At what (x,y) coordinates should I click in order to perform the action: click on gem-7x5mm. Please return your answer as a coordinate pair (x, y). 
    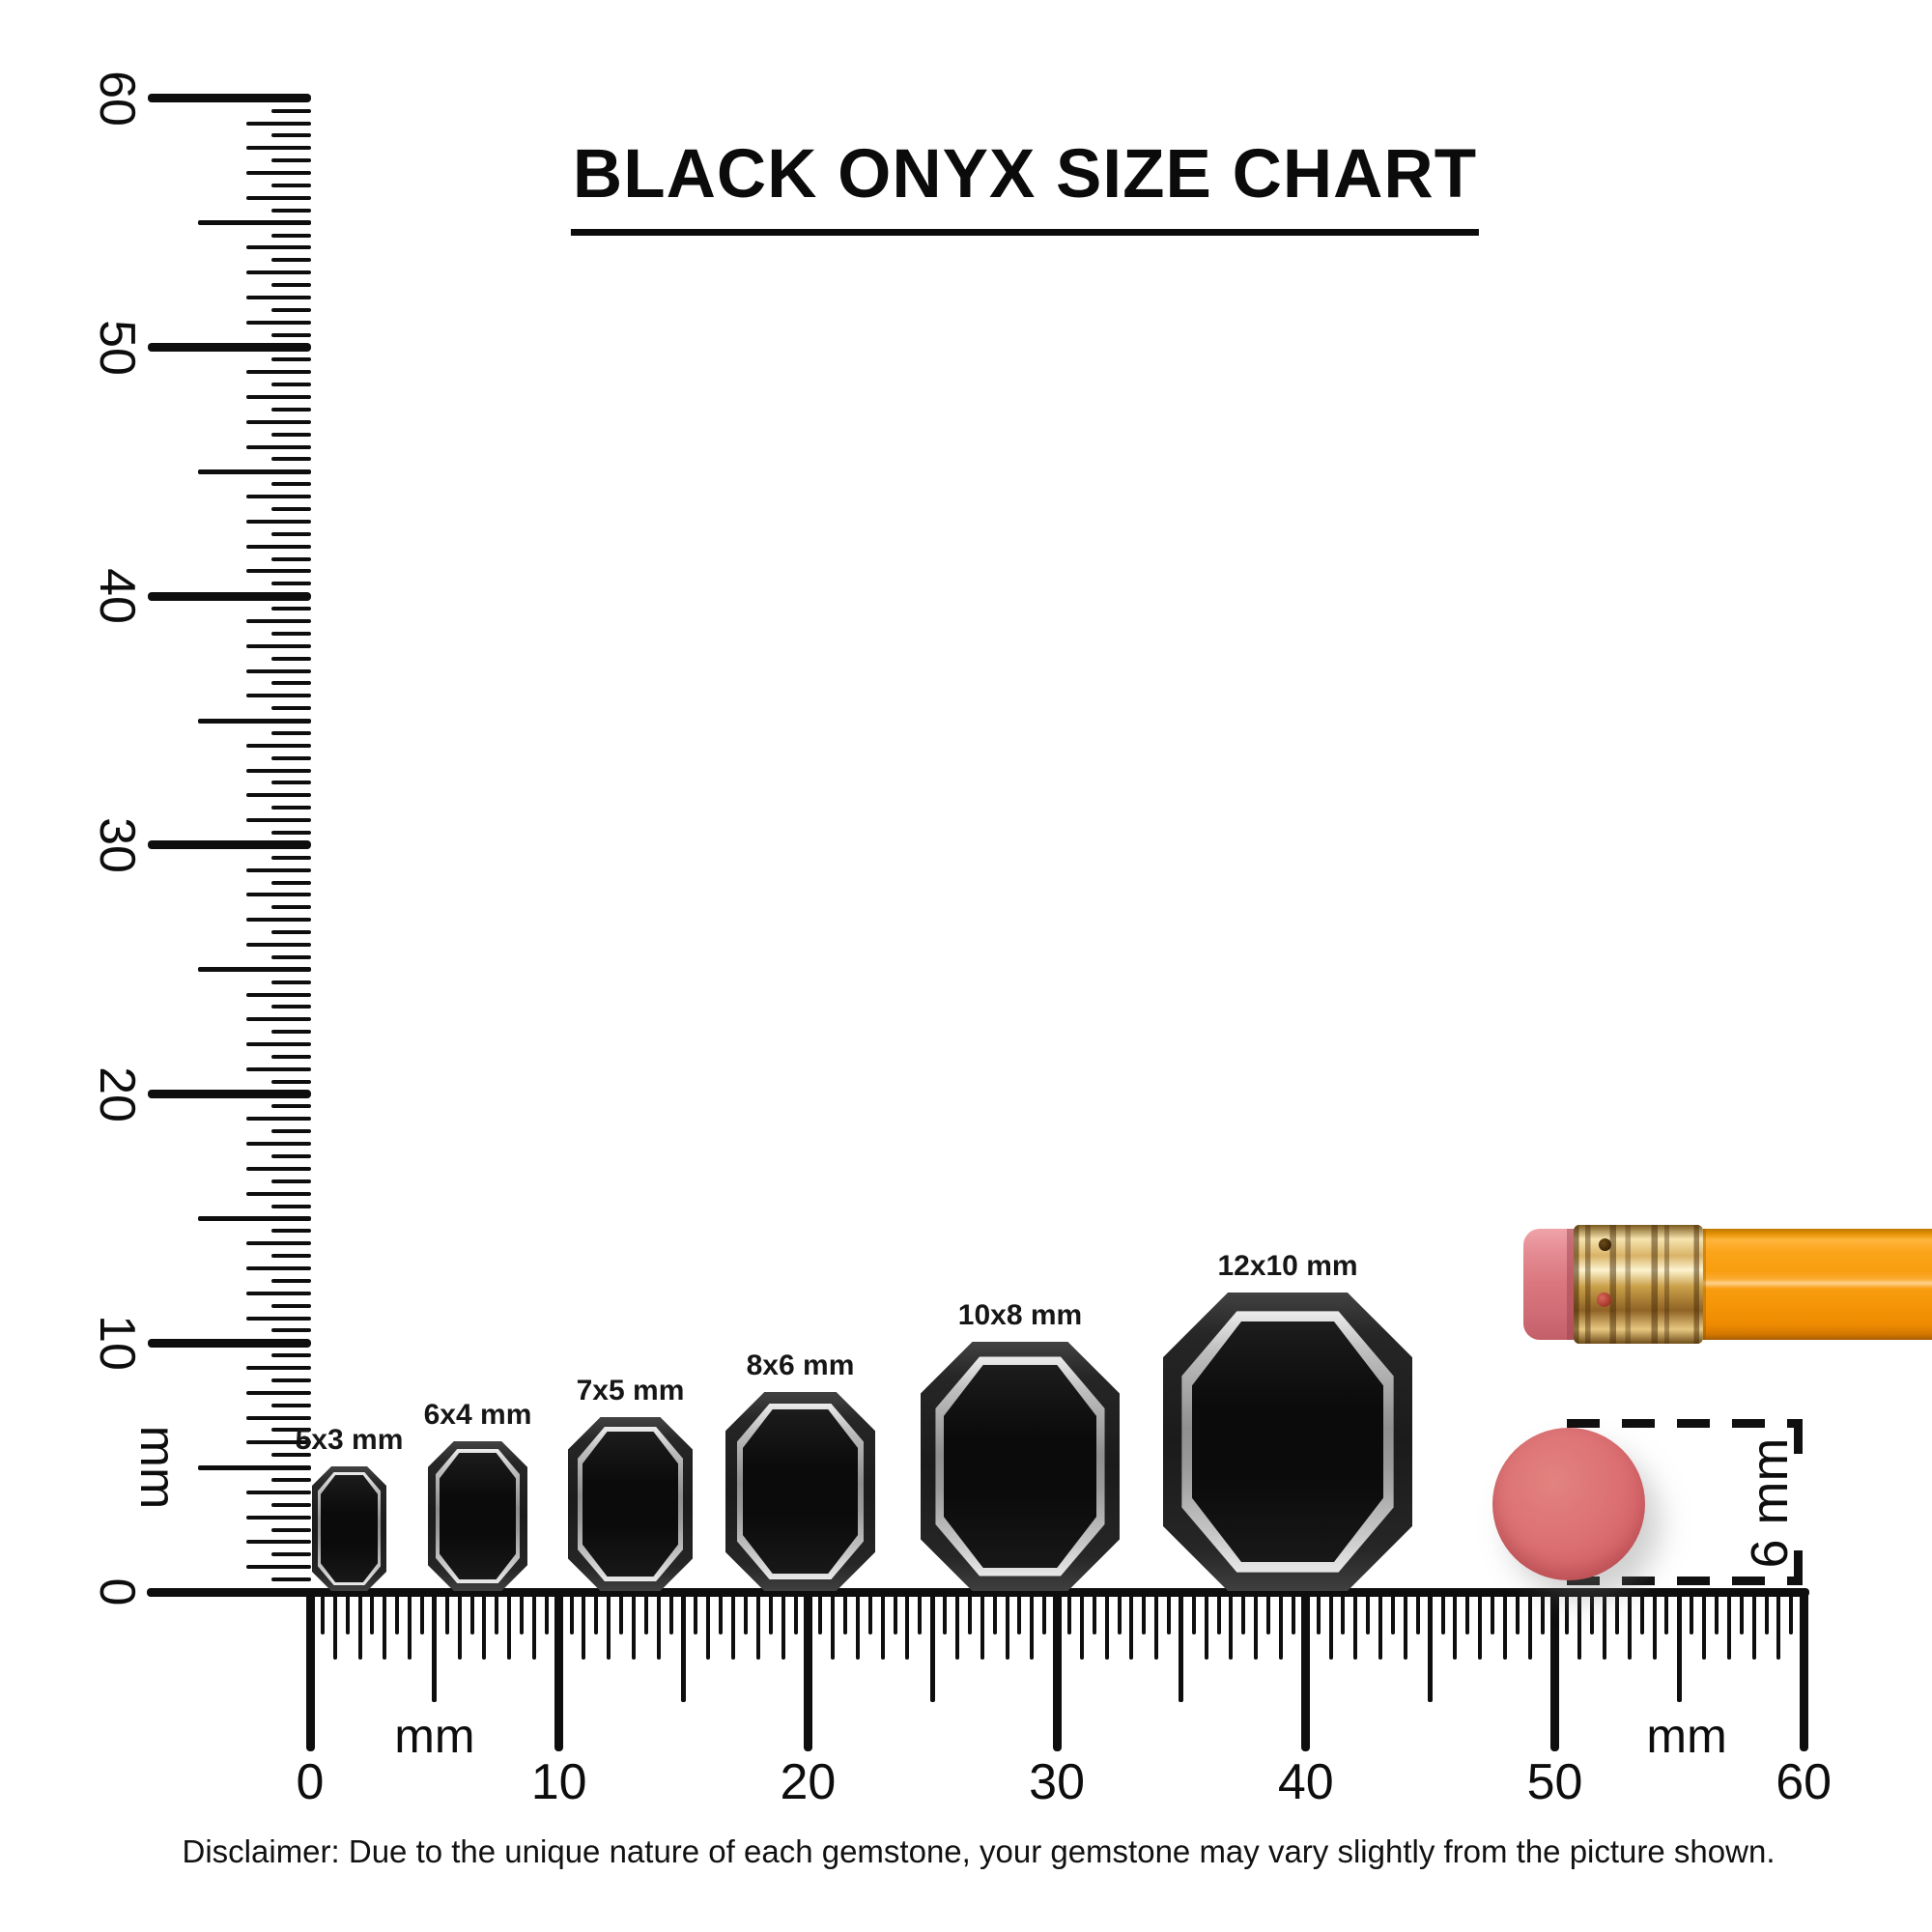
    Looking at the image, I should click on (630, 1504).